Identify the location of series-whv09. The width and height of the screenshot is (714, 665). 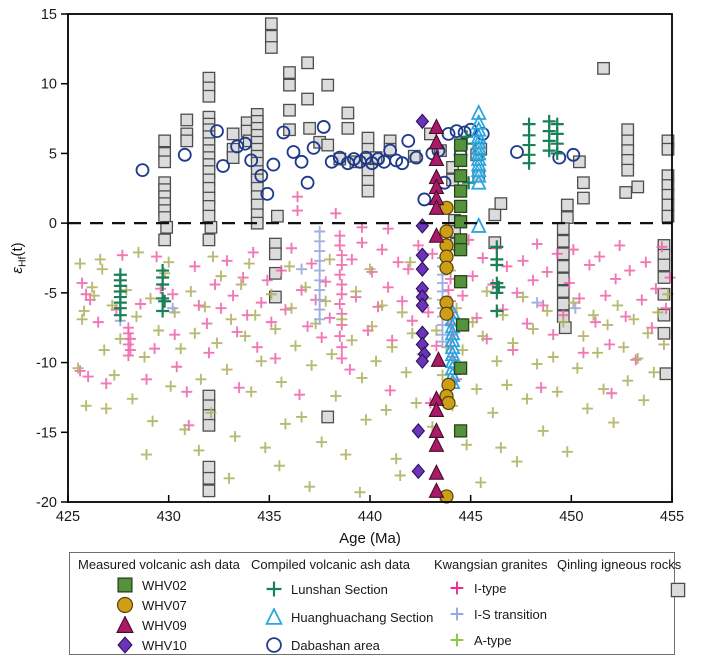
(437, 308).